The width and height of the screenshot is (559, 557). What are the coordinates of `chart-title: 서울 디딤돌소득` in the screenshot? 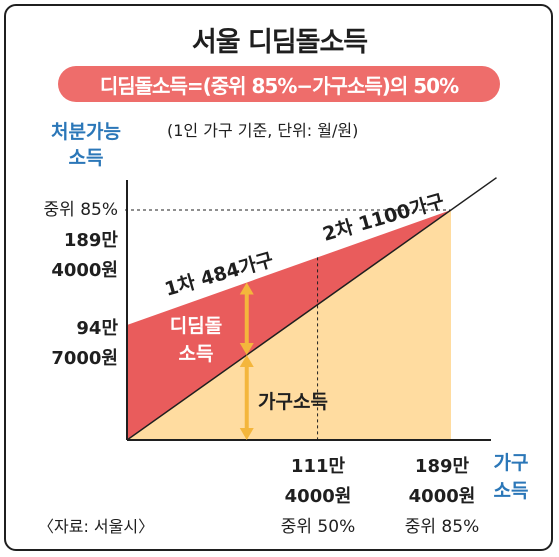 It's located at (279, 42).